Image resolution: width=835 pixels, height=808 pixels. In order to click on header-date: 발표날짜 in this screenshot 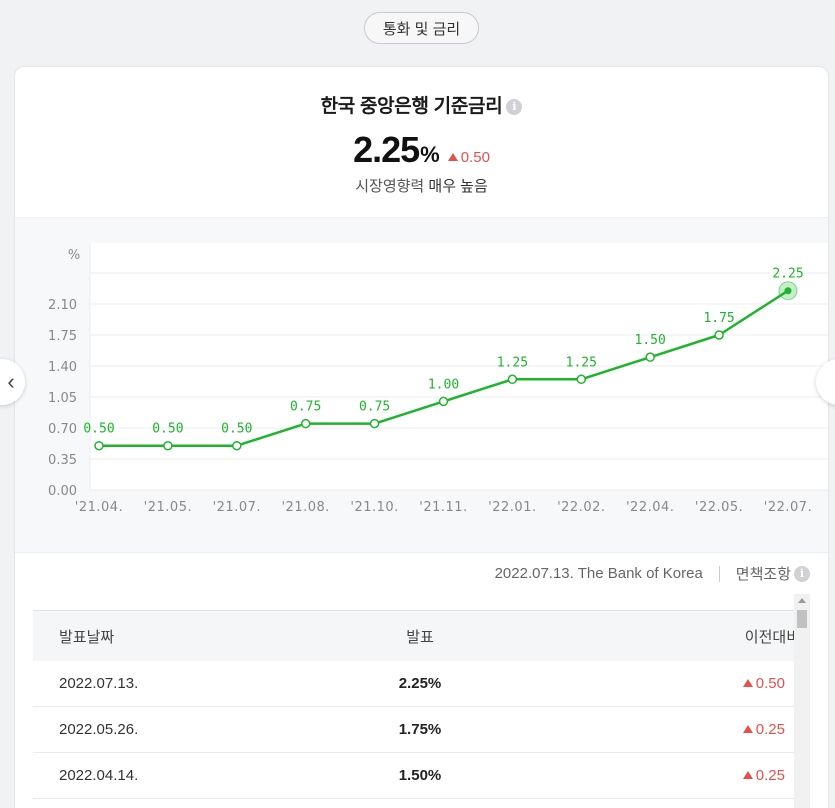, I will do `click(87, 637)`.